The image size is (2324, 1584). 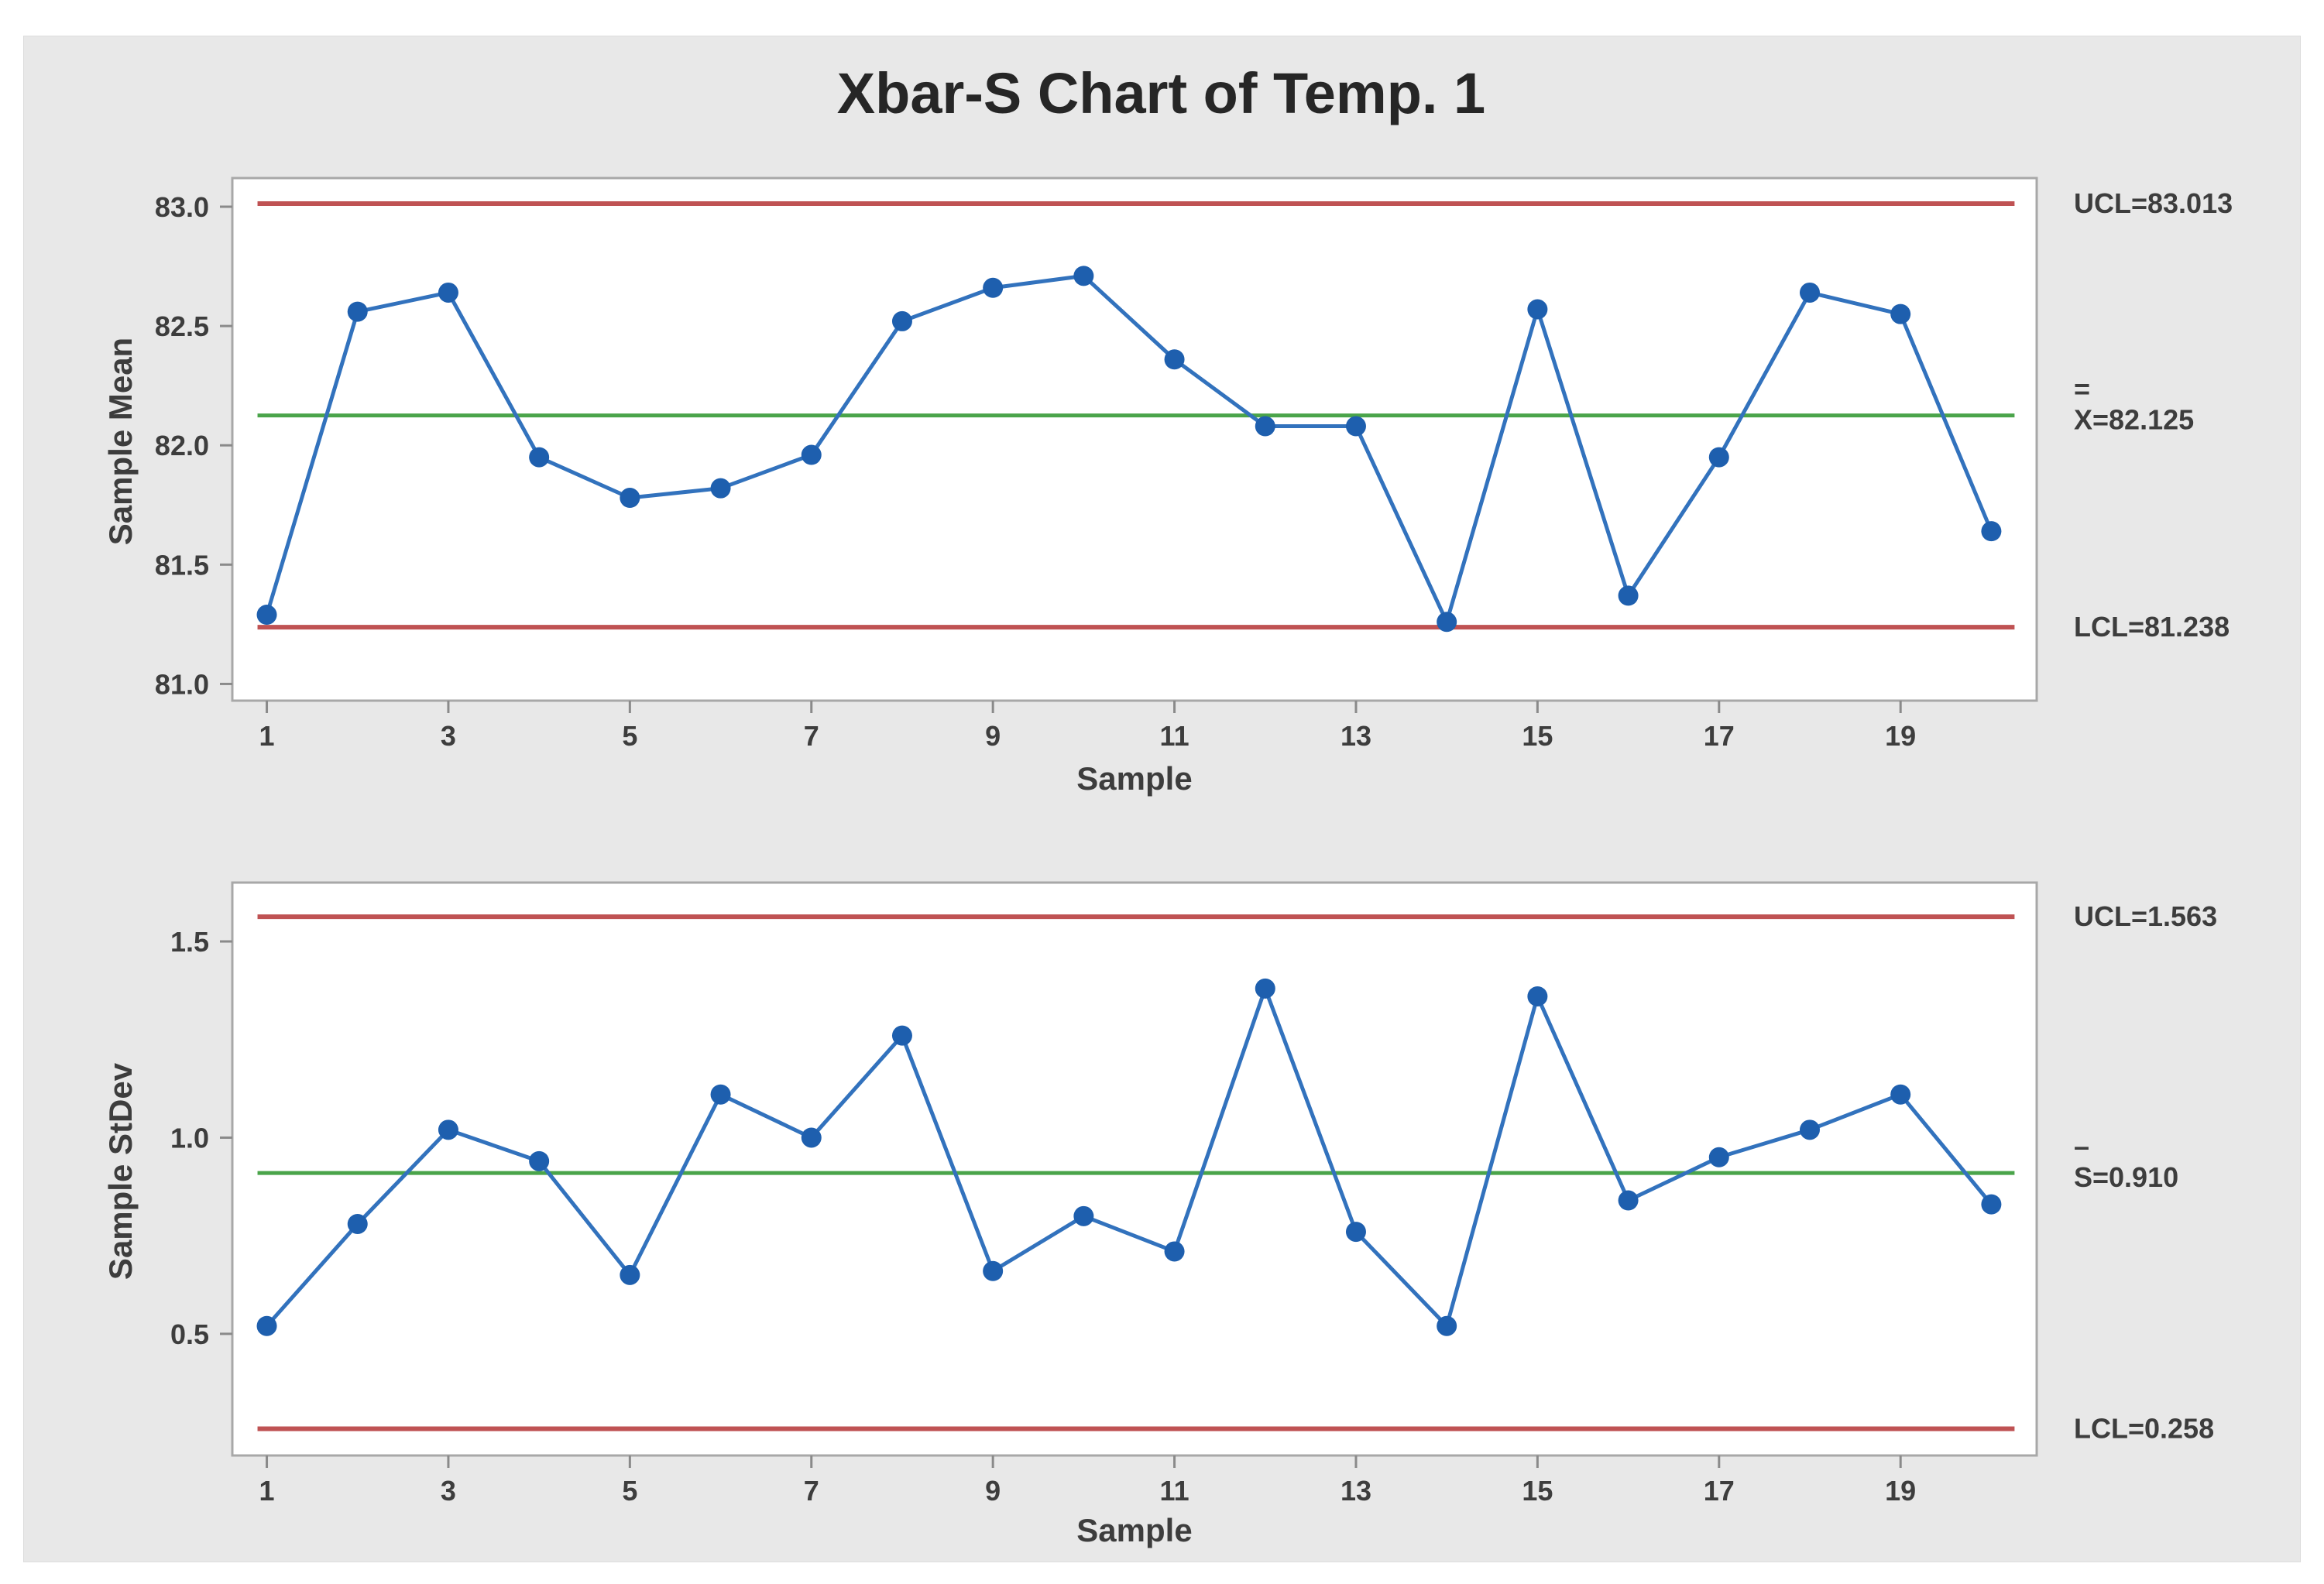 What do you see at coordinates (182, 445) in the screenshot?
I see `y-tick-label: 82.0` at bounding box center [182, 445].